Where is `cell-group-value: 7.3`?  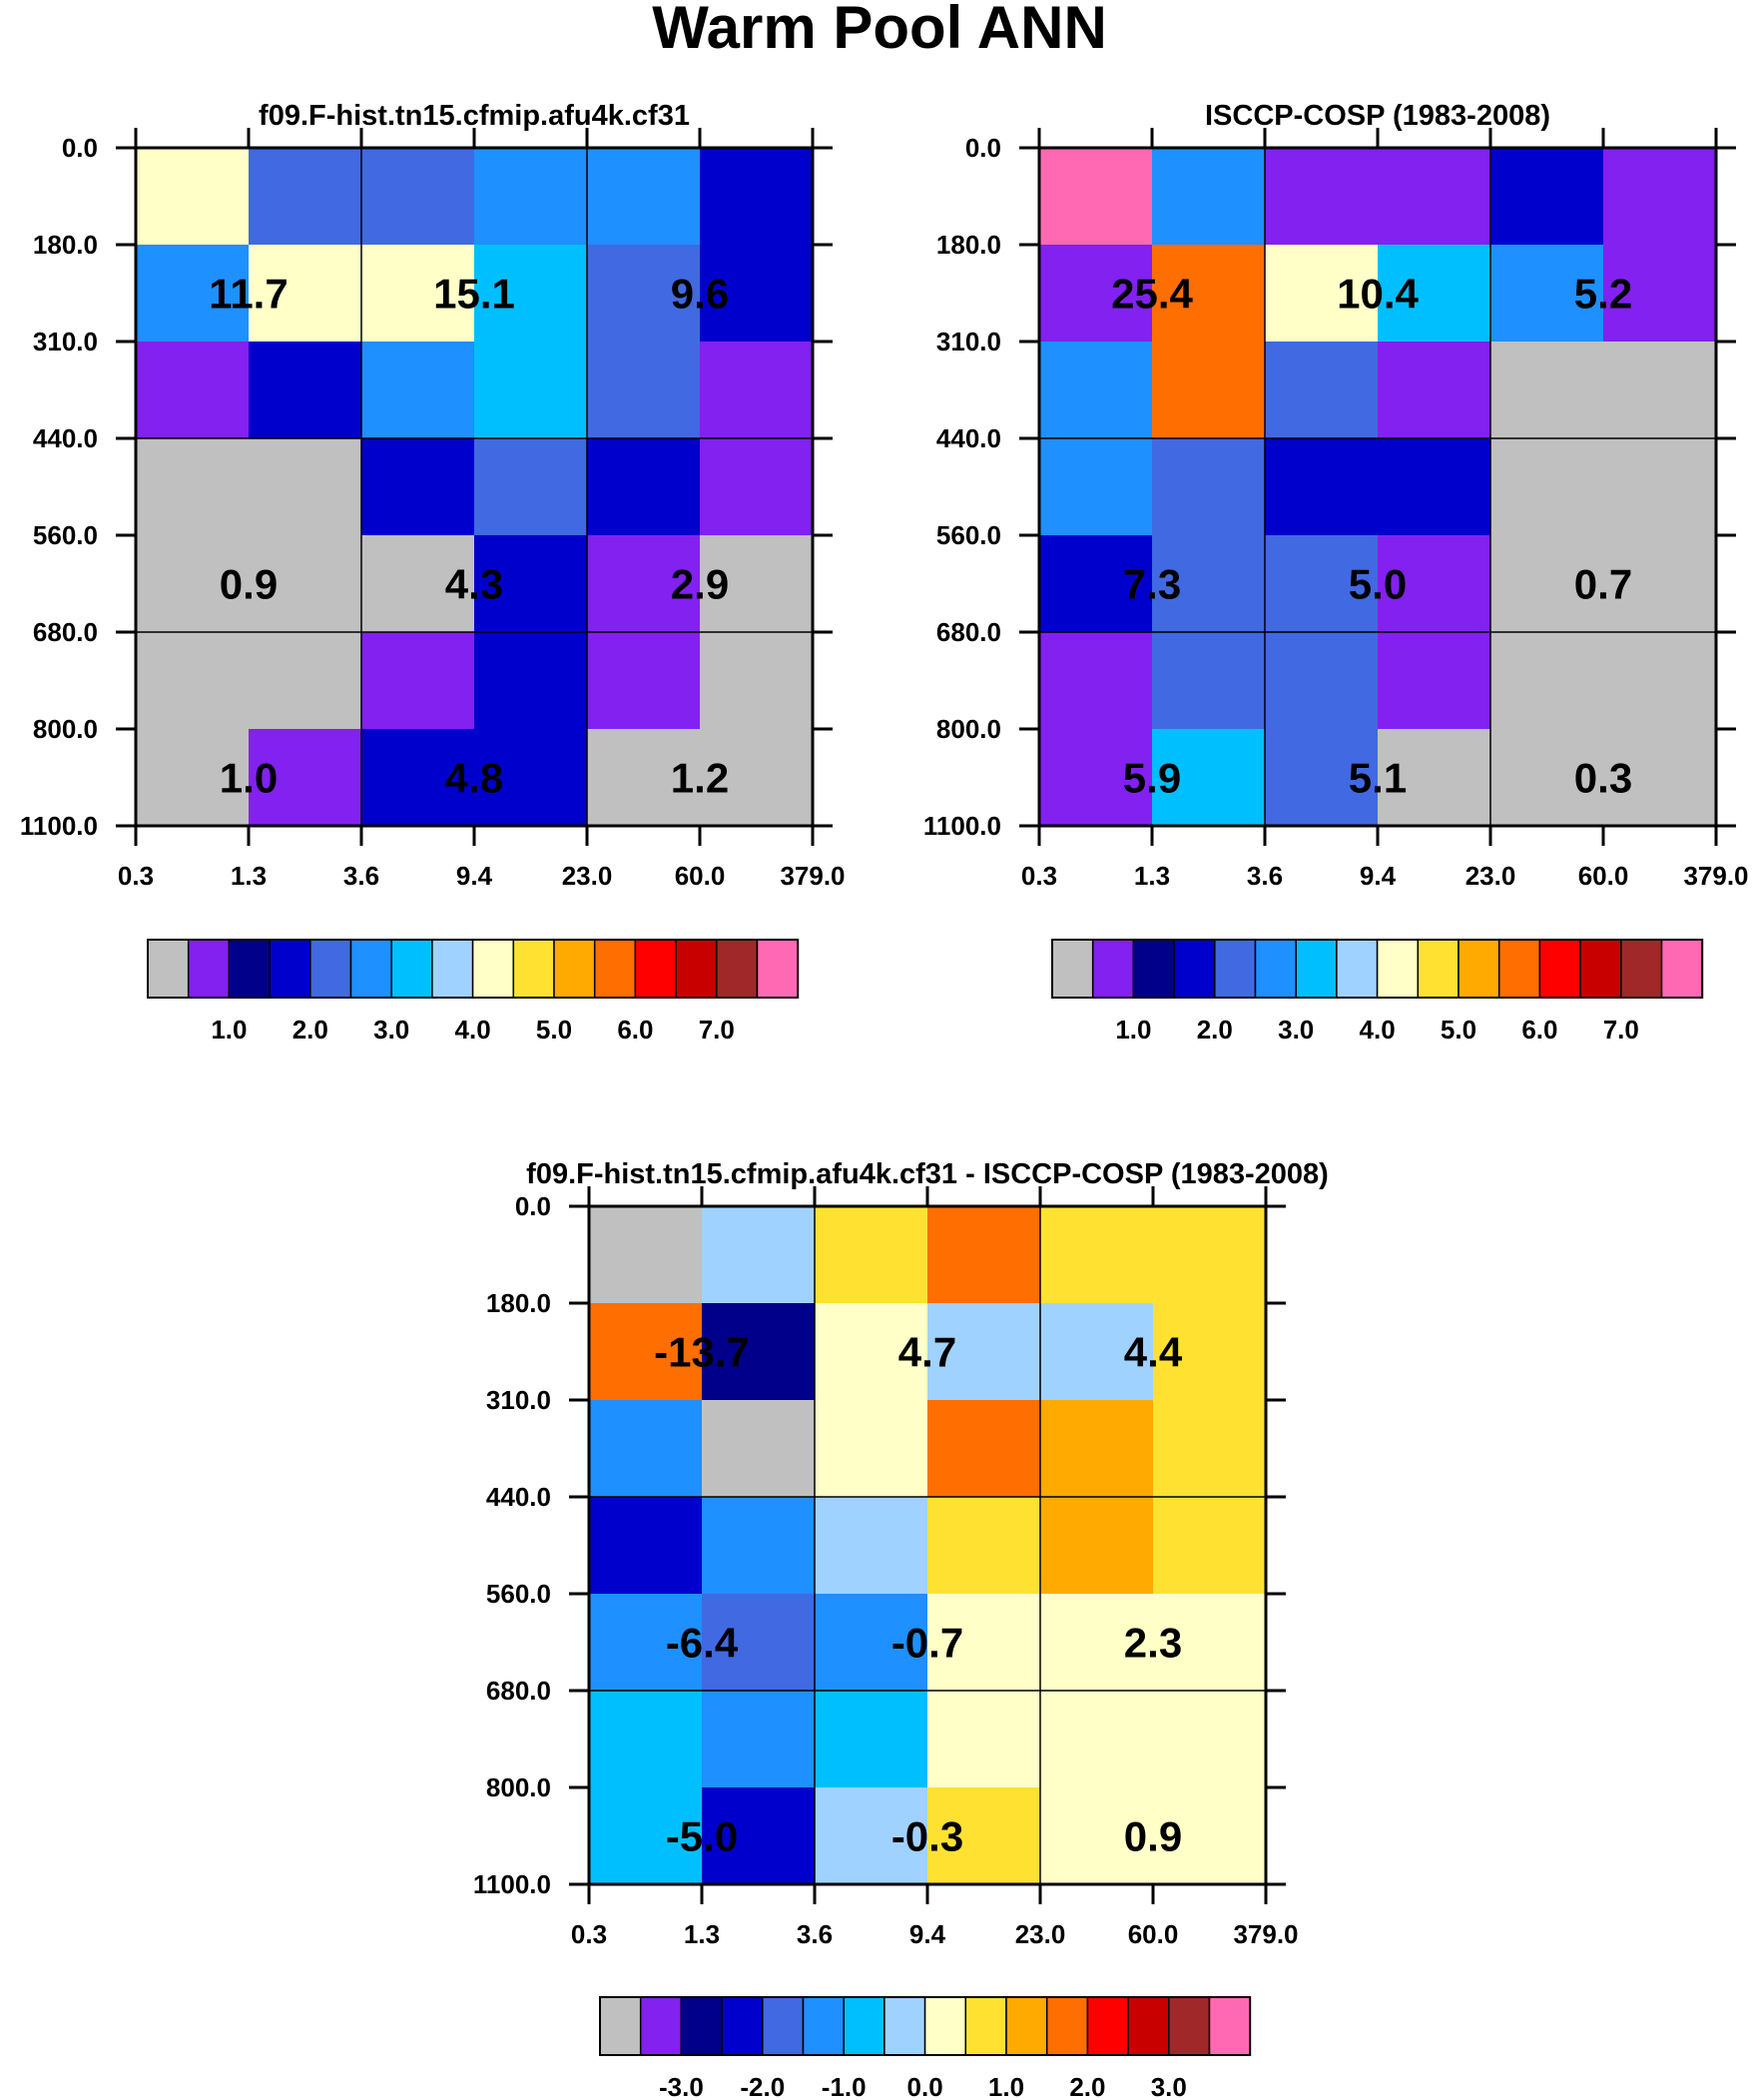
cell-group-value: 7.3 is located at coordinates (1152, 584).